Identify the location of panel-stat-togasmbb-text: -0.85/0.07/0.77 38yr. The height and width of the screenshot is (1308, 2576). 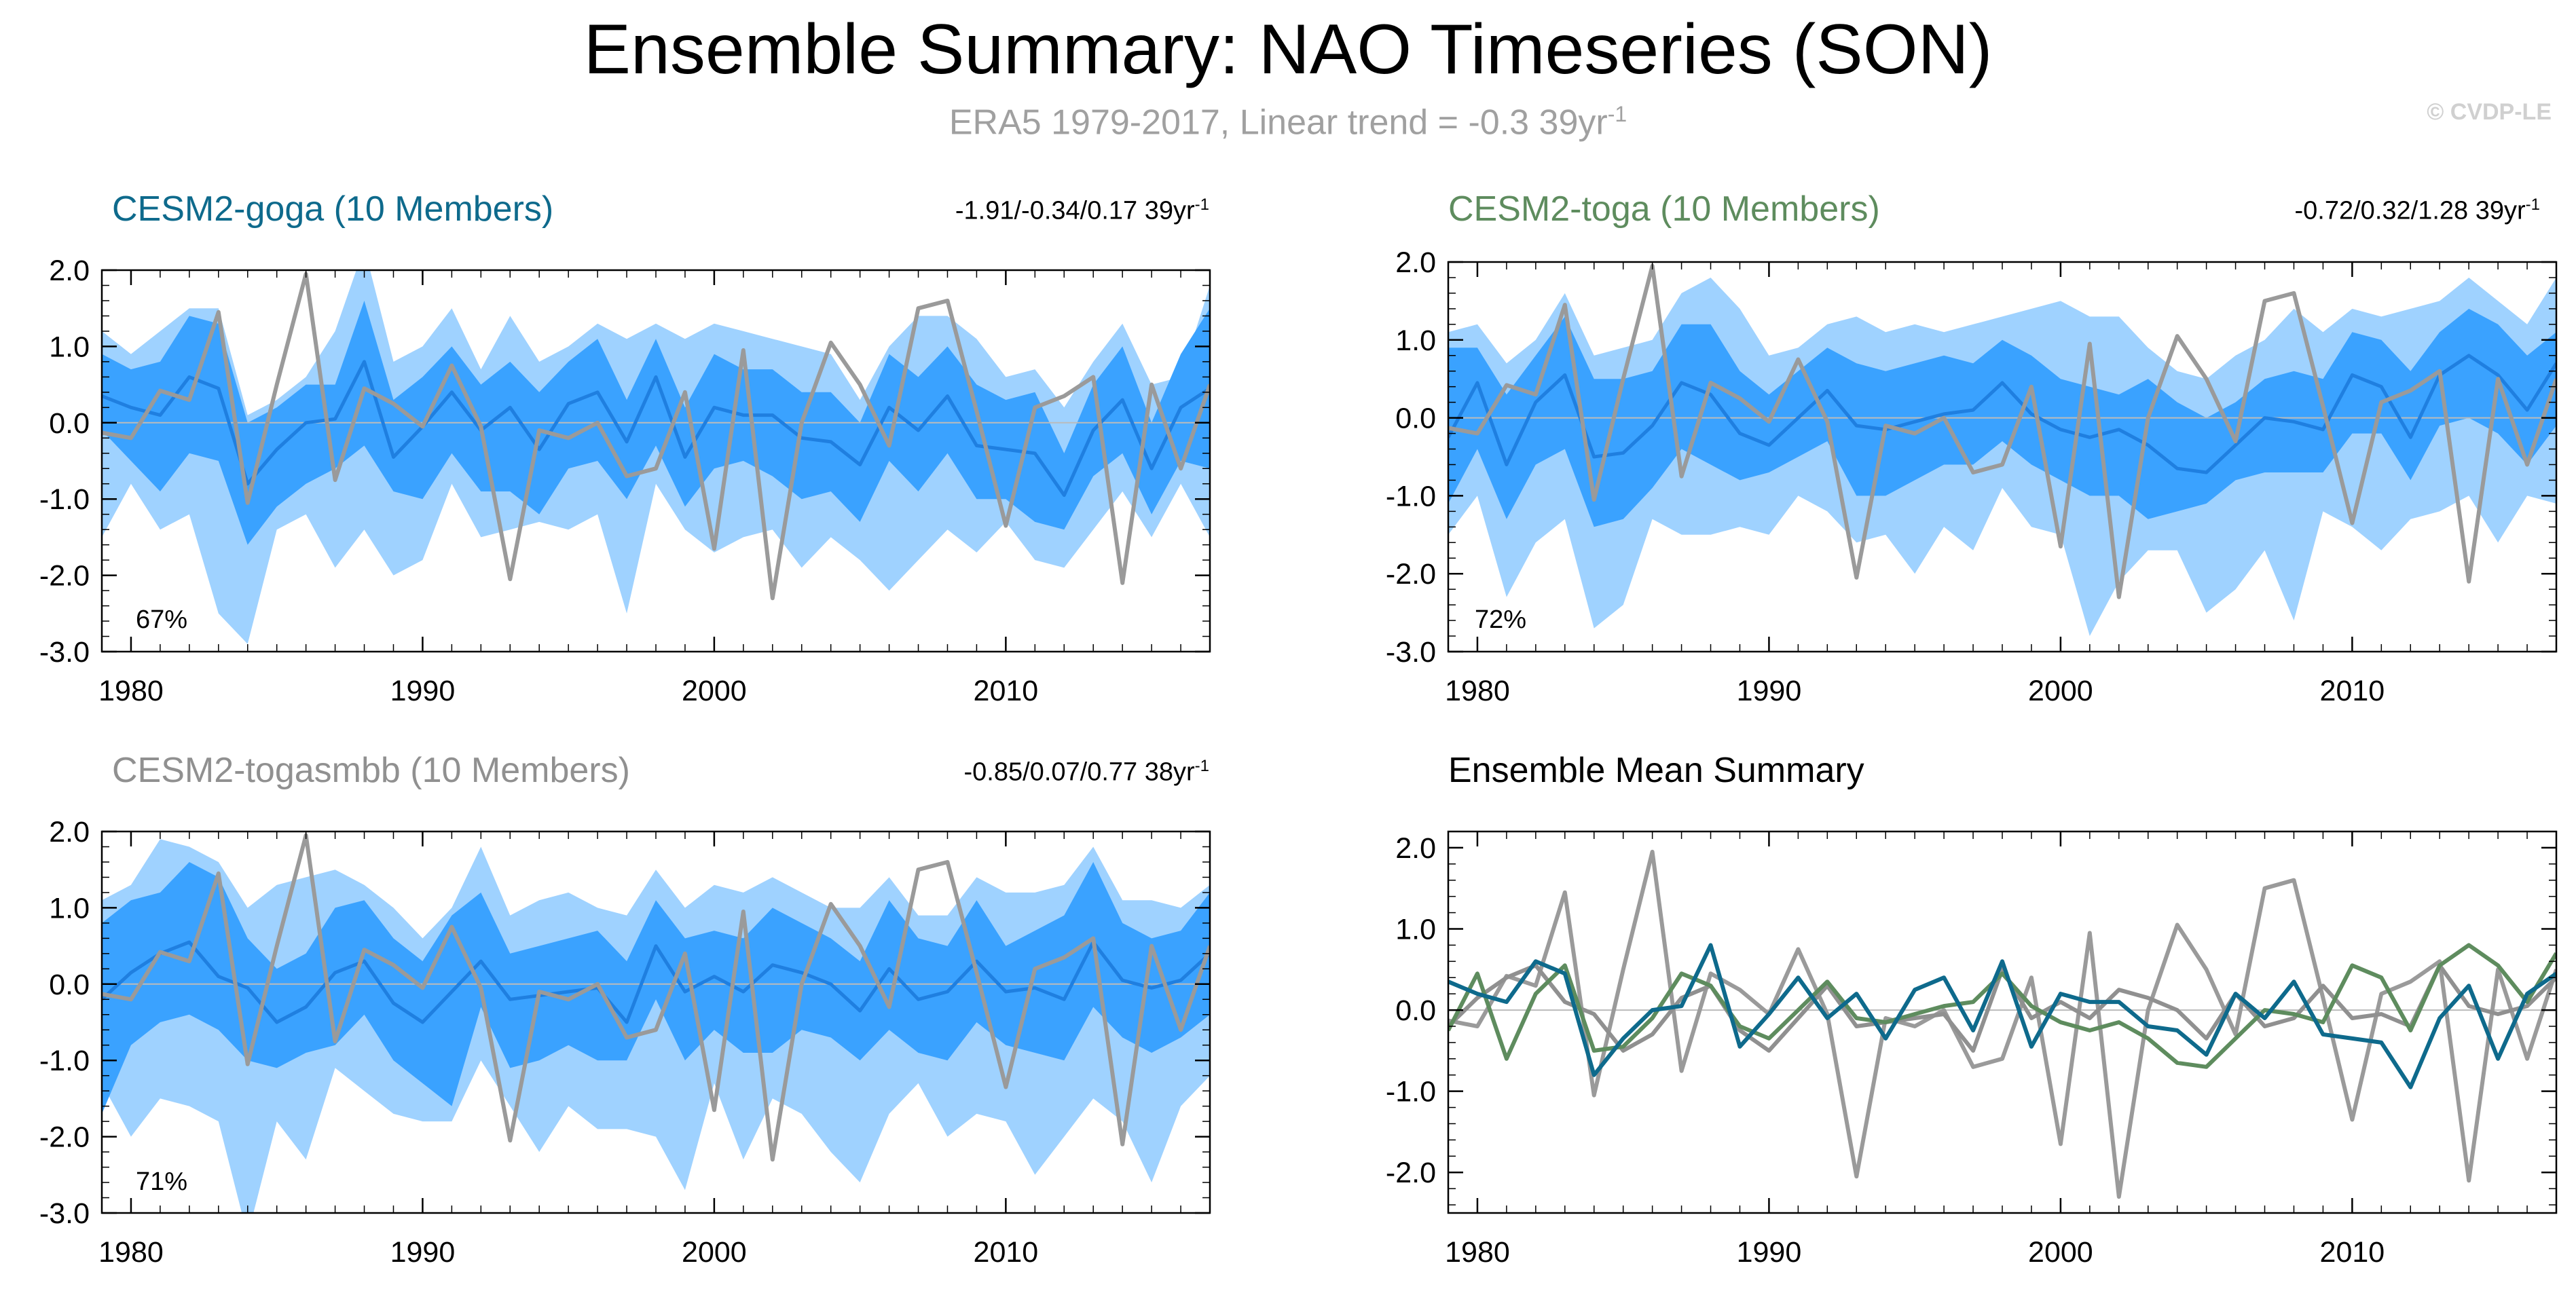
(1079, 772).